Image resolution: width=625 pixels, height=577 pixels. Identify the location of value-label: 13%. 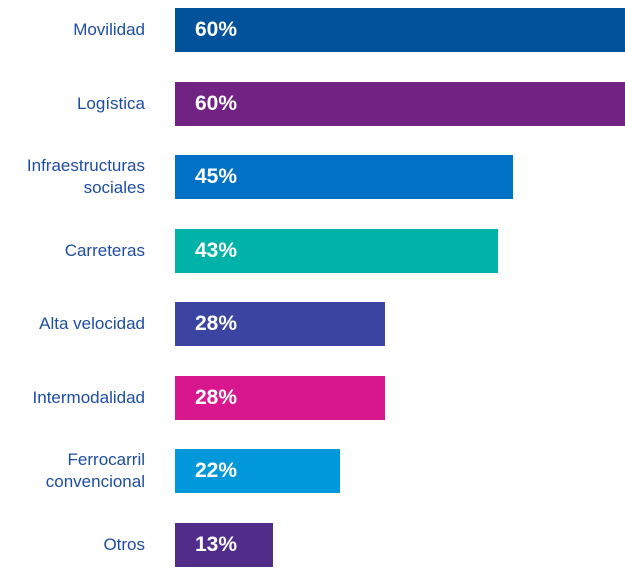
(216, 544).